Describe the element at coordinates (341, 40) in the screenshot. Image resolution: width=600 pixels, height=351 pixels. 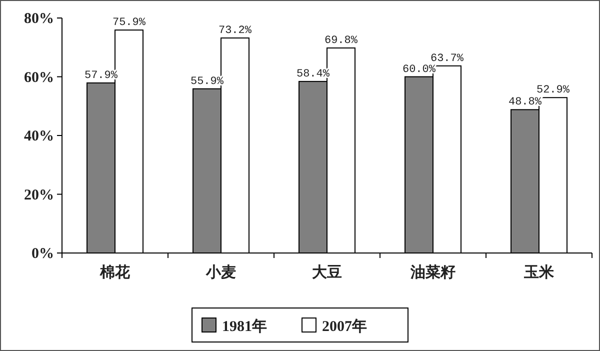
I see `data-label: 69.8%` at that location.